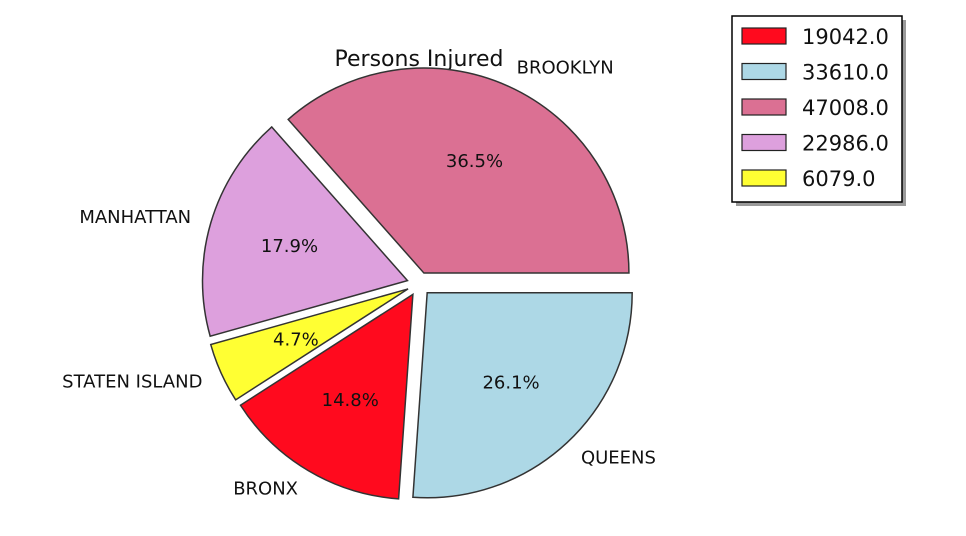 Image resolution: width=966 pixels, height=536 pixels. Describe the element at coordinates (289, 246) in the screenshot. I see `percent-label-manhattan: 17.9%` at that location.